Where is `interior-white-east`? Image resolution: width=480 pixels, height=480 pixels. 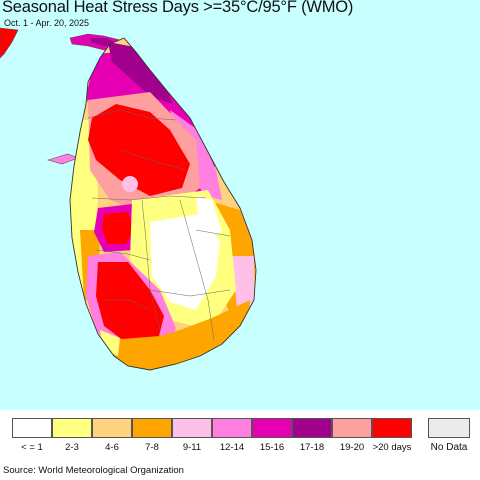
interior-white-east is located at coordinates (209, 216).